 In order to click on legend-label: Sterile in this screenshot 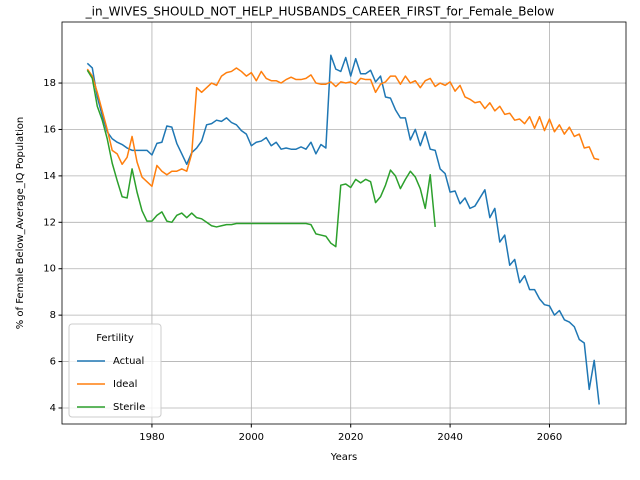, I will do `click(129, 407)`.